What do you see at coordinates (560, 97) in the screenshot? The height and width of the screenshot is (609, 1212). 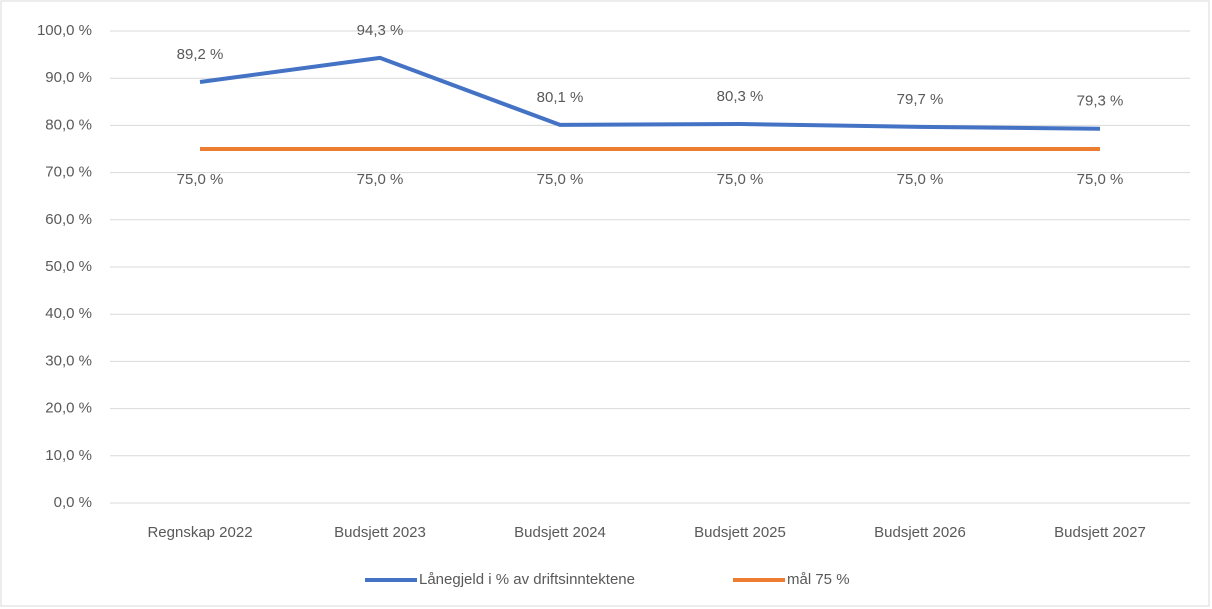 I see `data-label: 80,1 %` at bounding box center [560, 97].